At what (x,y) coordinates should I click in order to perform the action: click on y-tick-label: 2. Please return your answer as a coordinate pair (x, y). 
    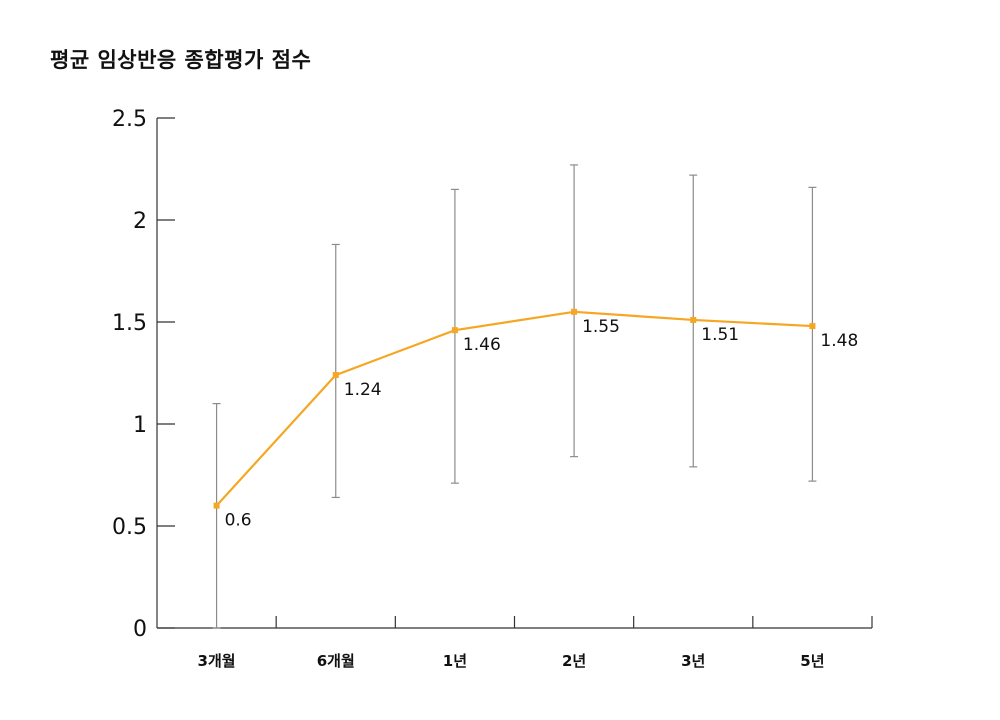
    Looking at the image, I should click on (140, 221).